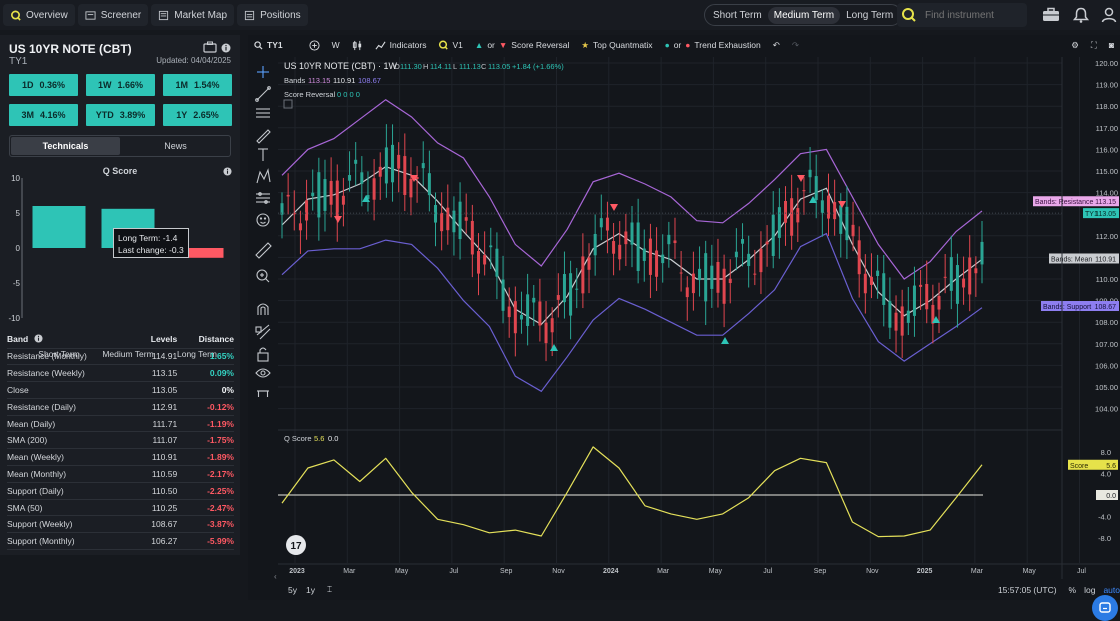  What do you see at coordinates (804, 15) in the screenshot?
I see `medium-term-button: Medium Term` at bounding box center [804, 15].